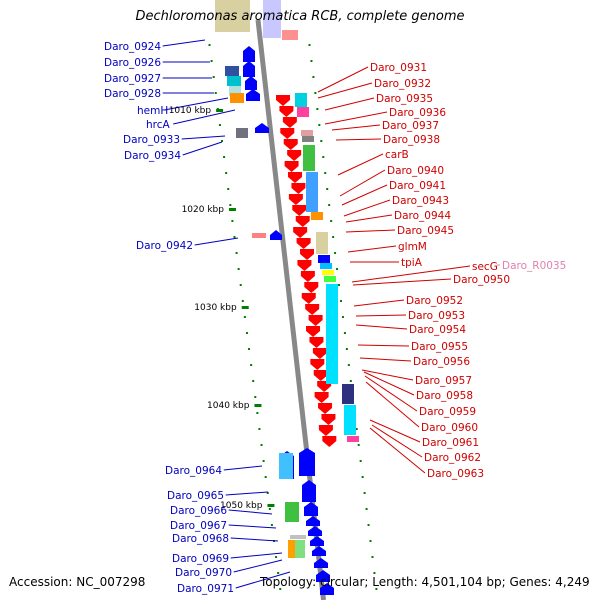 This screenshot has width=600, height=604. What do you see at coordinates (404, 99) in the screenshot?
I see `gene-label-right: Daro_0935` at bounding box center [404, 99].